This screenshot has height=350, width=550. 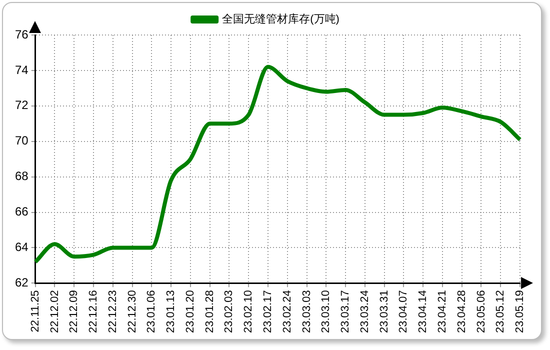 I want to click on x-tick-label: 23.03.24, so click(x=364, y=312).